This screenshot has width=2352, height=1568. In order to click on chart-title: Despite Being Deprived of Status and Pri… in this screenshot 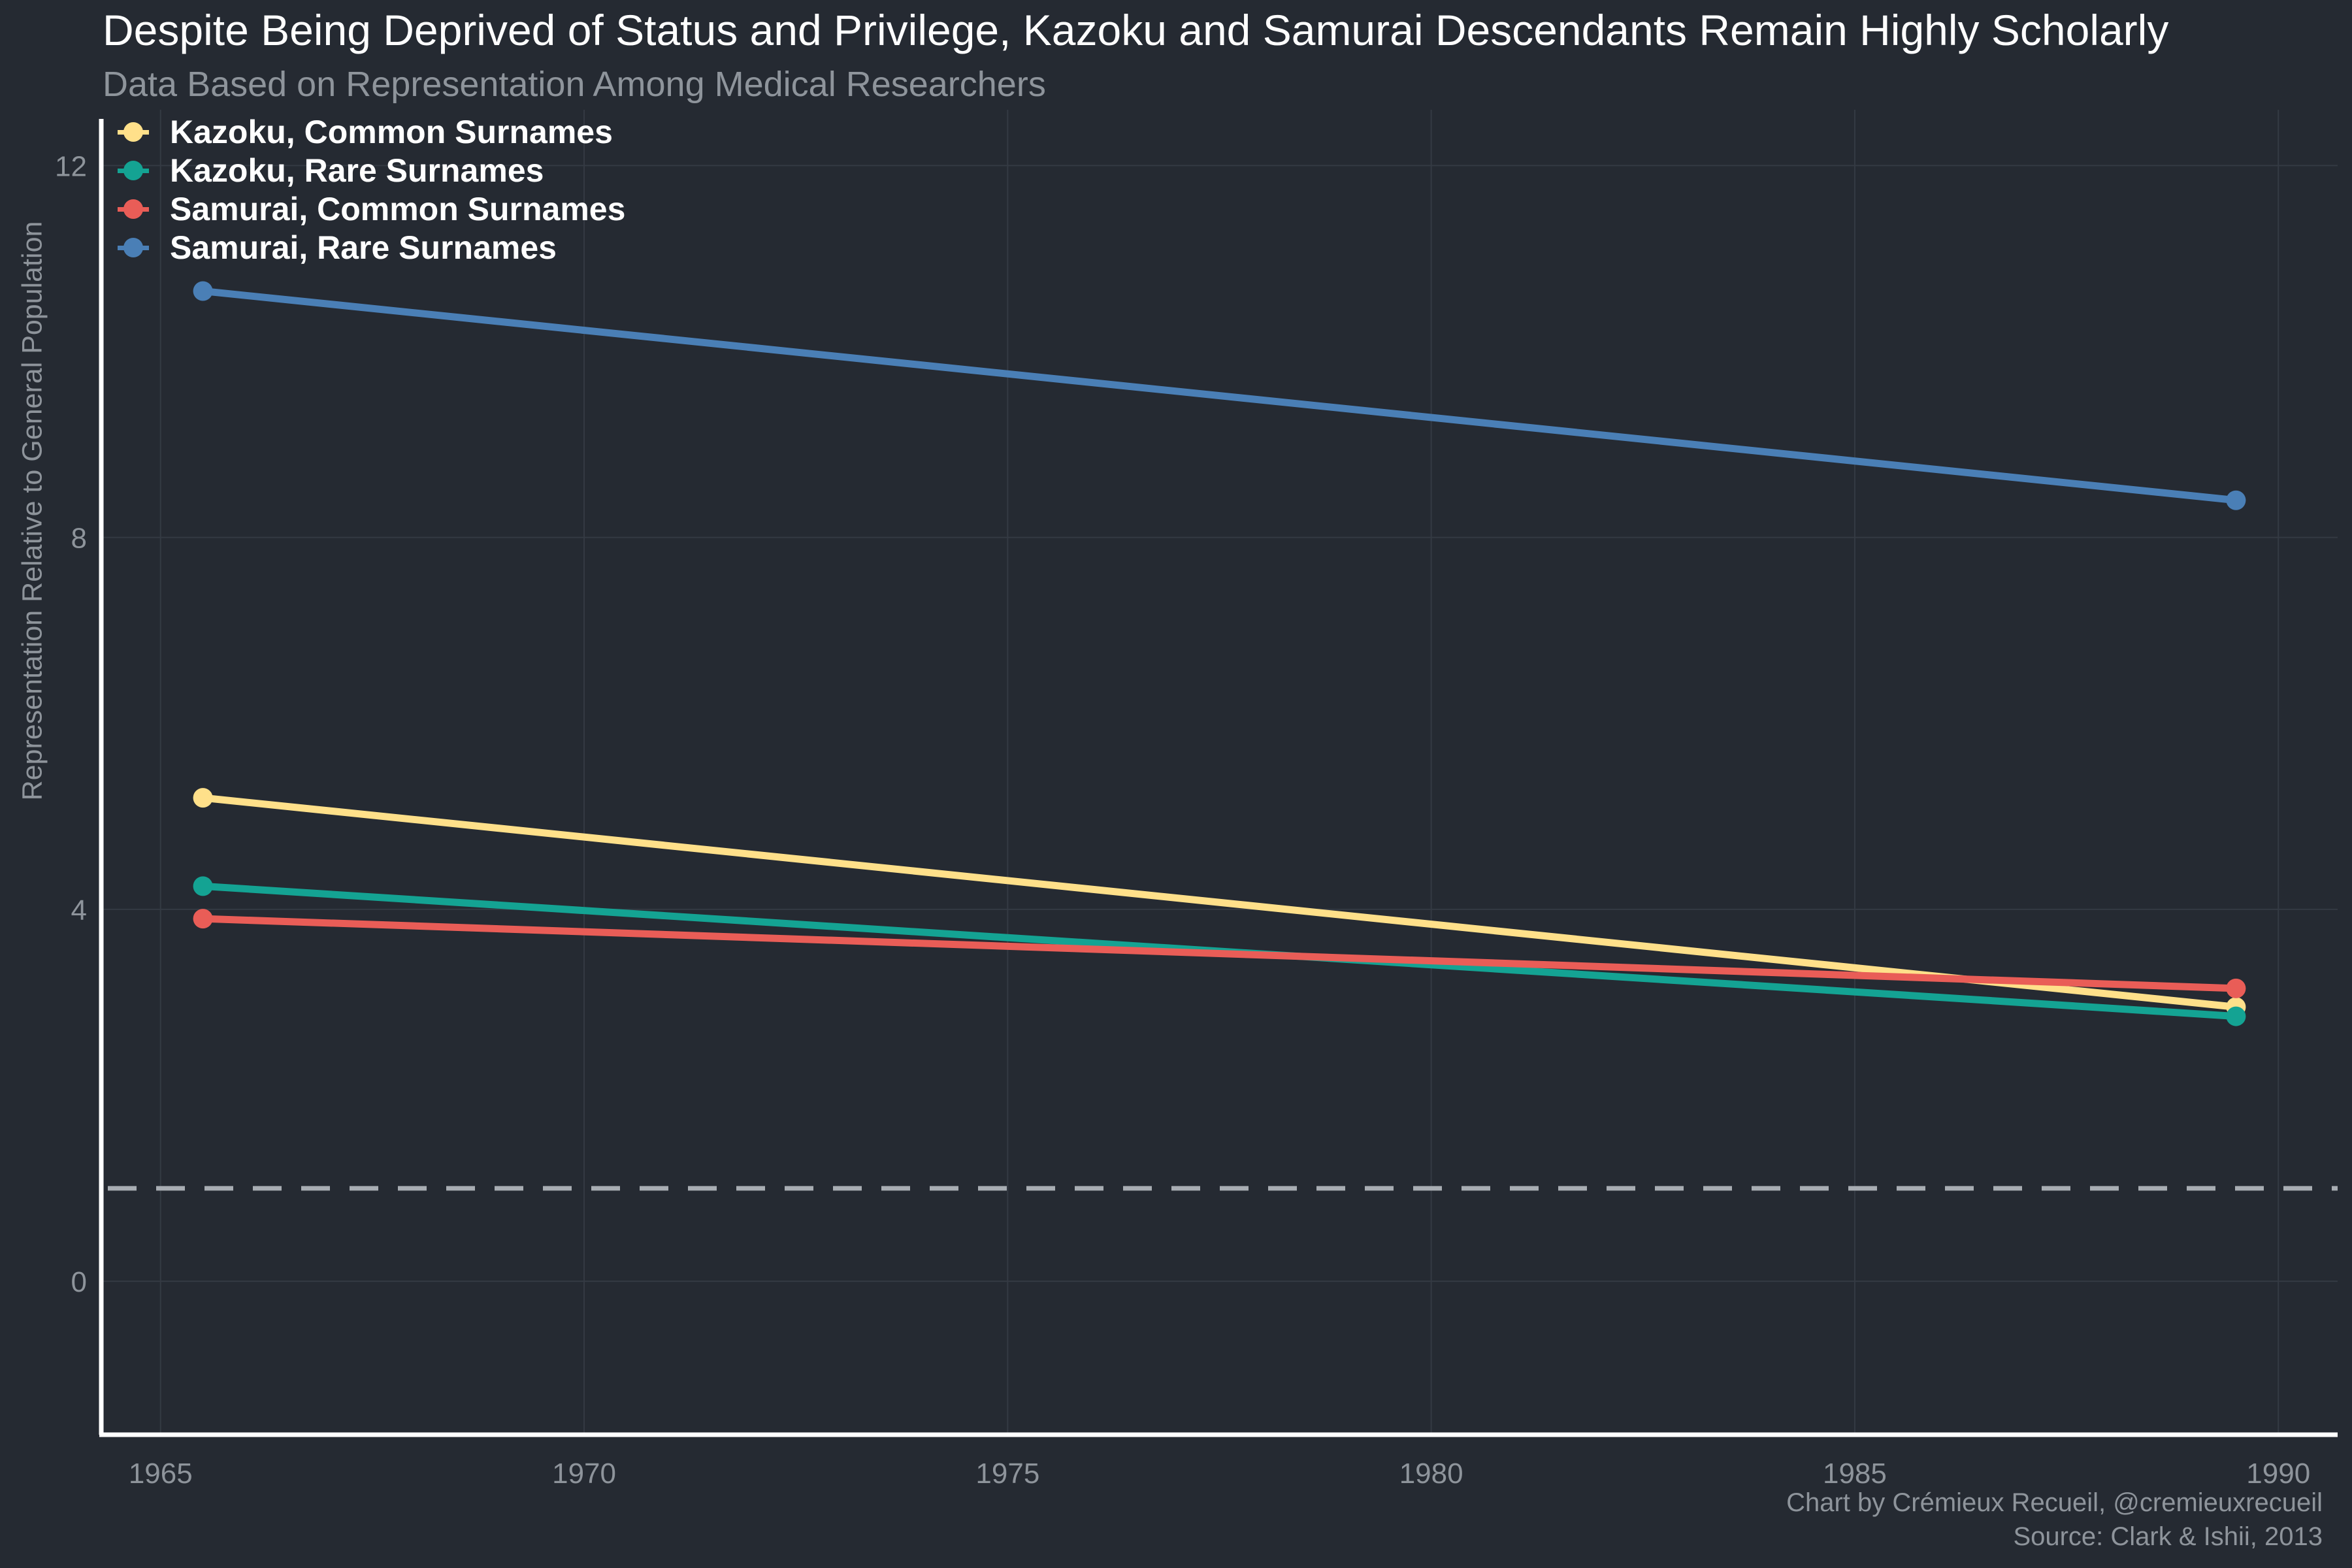, I will do `click(1136, 30)`.